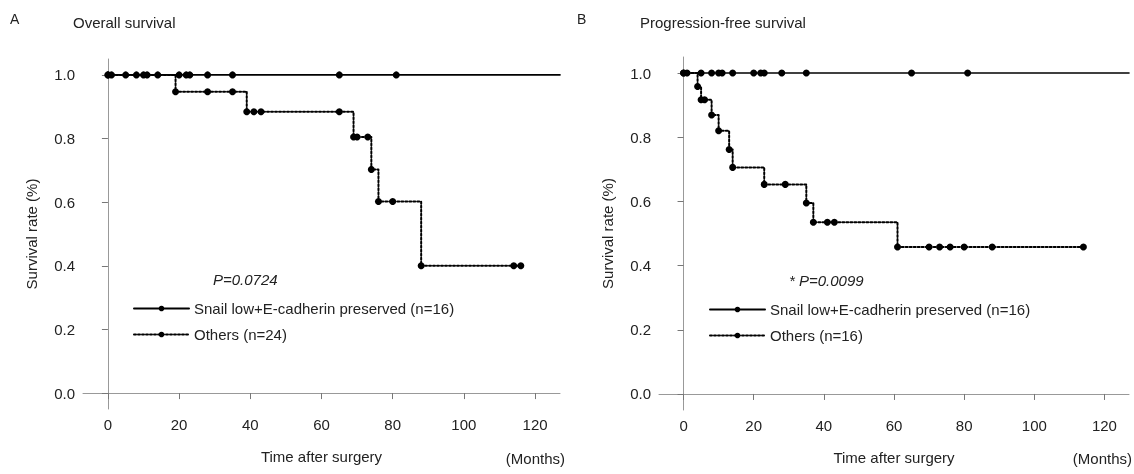 This screenshot has height=474, width=1134. Describe the element at coordinates (827, 280) in the screenshot. I see `annotation: * P=0.0099` at that location.